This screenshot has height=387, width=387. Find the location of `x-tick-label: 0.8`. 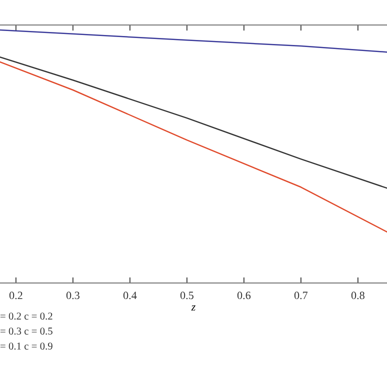

x-tick-label: 0.8 is located at coordinates (357, 296).